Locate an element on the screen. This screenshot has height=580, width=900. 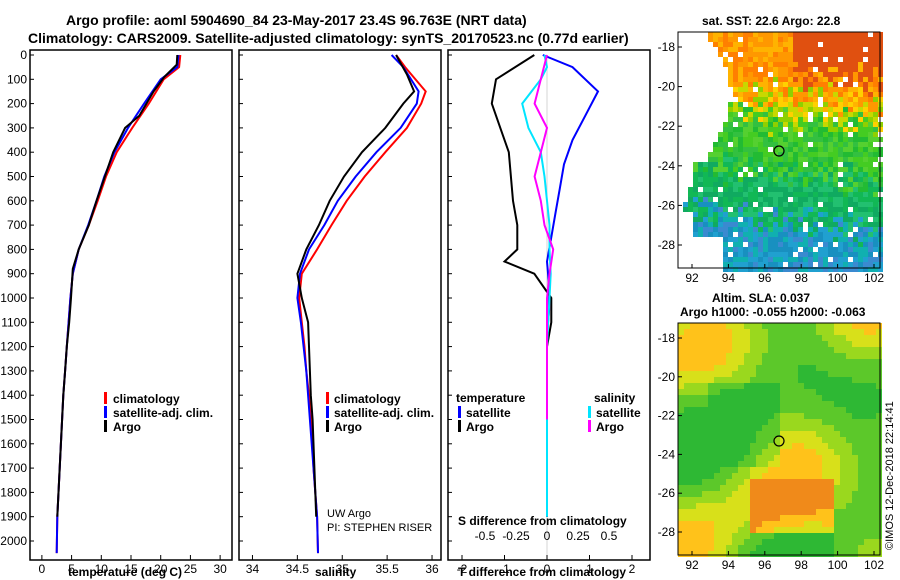
legend-title-salinity: salinity is located at coordinates (615, 398).